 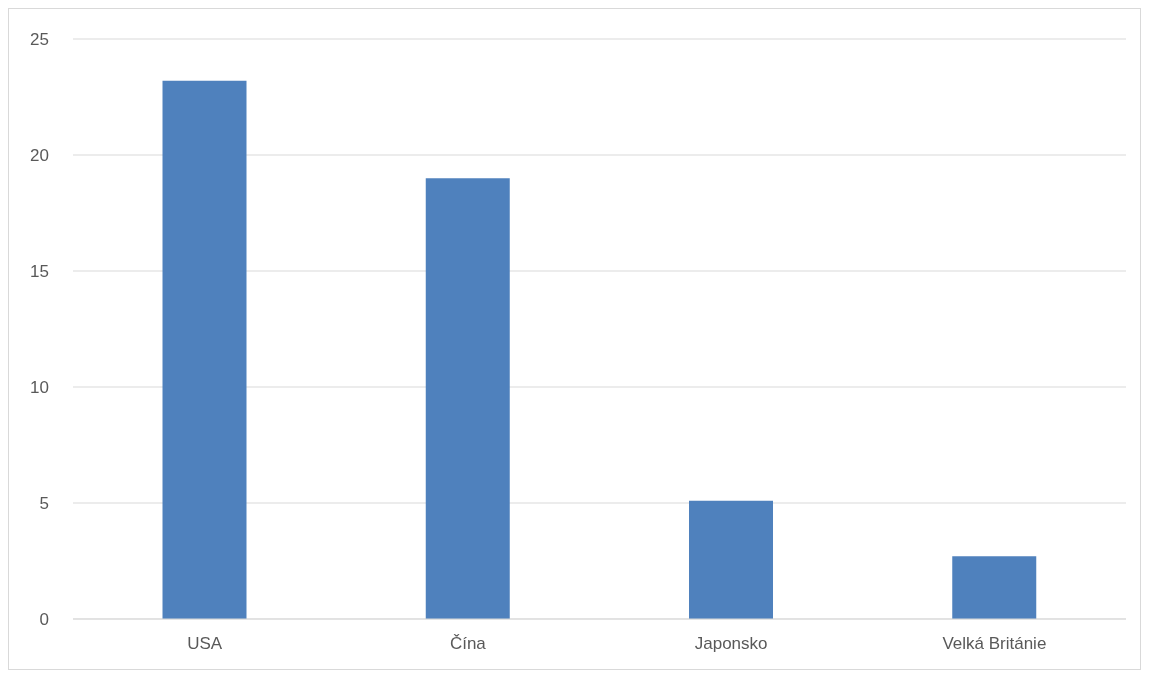 I want to click on x-tick-label: USA, so click(x=205, y=644).